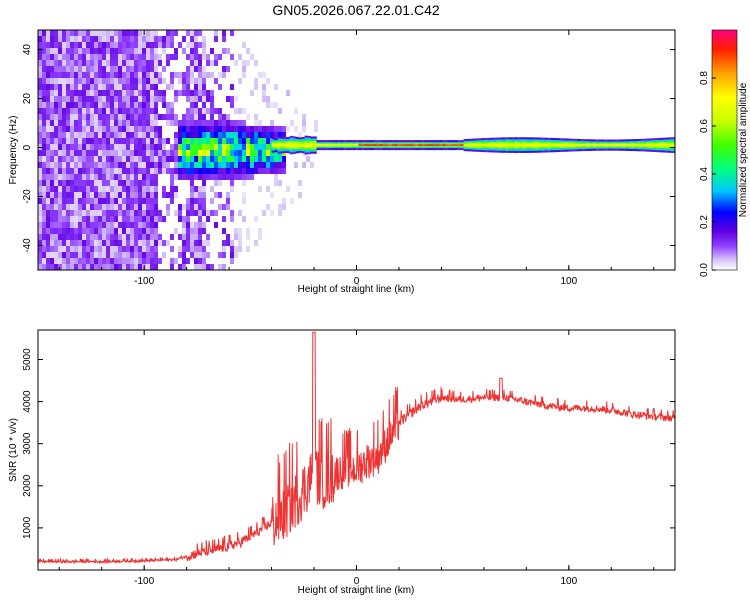 Image resolution: width=750 pixels, height=605 pixels. I want to click on spectrogram-x-label: Height of straight line (km), so click(356, 289).